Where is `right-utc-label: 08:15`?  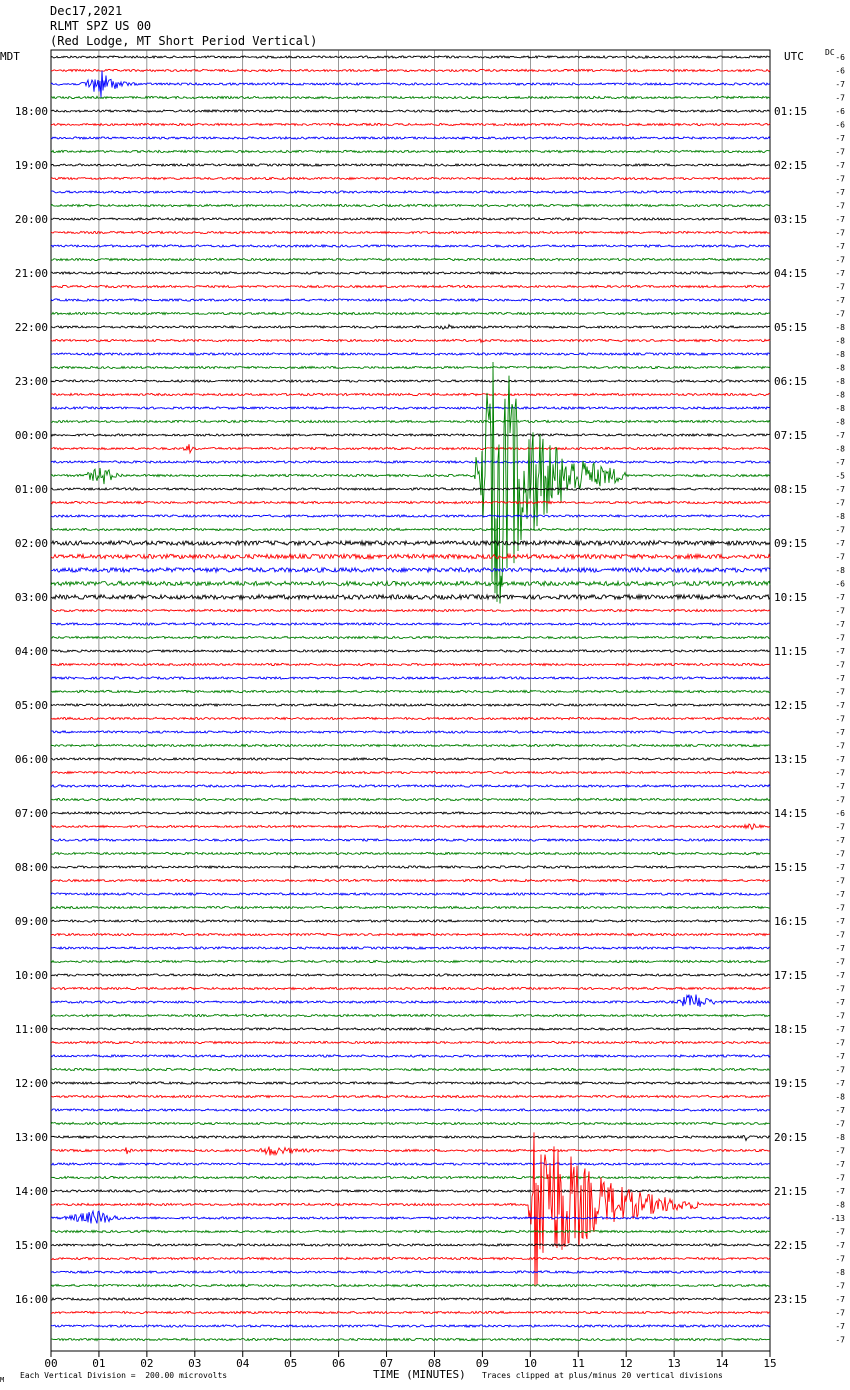 right-utc-label: 08:15 is located at coordinates (790, 489).